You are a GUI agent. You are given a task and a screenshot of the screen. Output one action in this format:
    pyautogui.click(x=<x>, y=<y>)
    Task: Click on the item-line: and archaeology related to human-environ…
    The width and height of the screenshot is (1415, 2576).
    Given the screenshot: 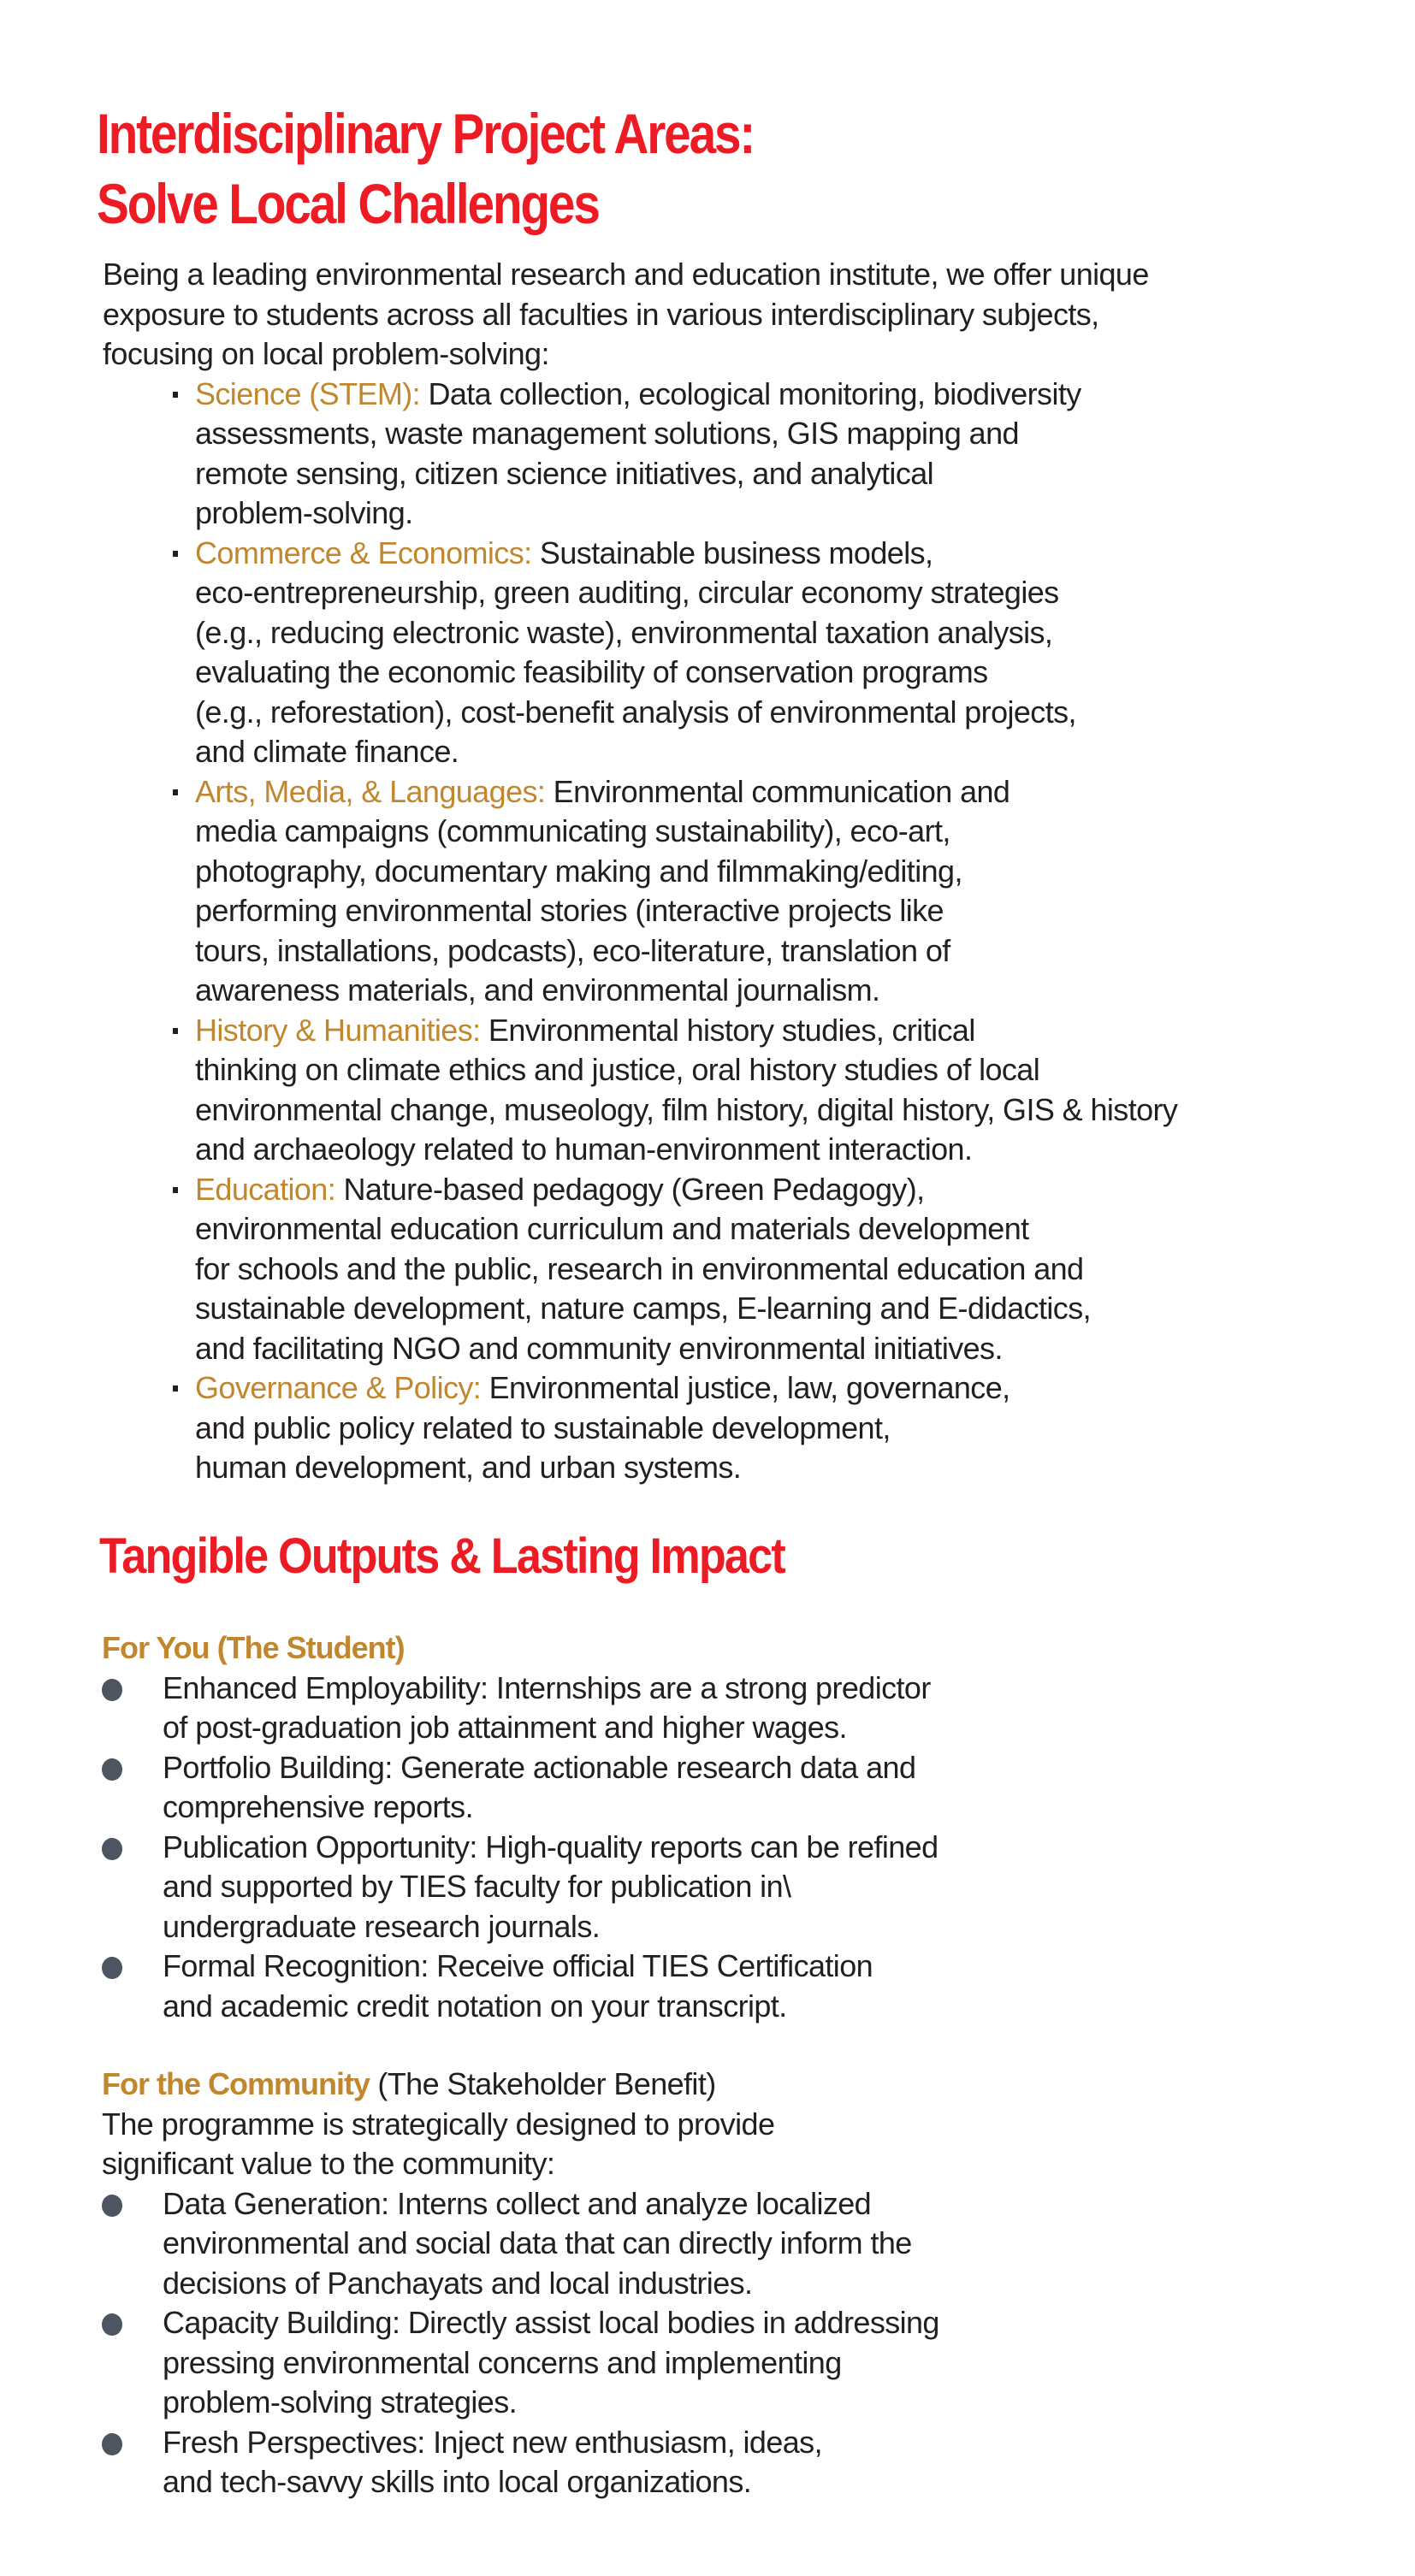 What is the action you would take?
    pyautogui.click(x=686, y=1150)
    